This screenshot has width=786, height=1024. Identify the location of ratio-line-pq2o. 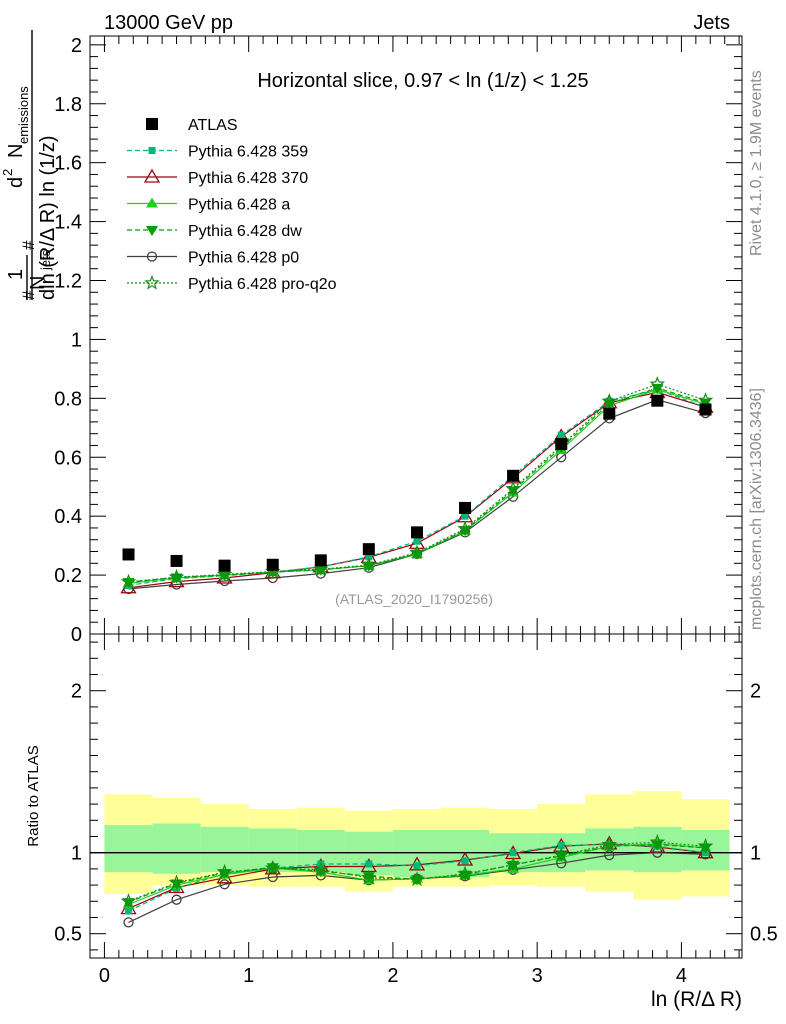
(417, 871).